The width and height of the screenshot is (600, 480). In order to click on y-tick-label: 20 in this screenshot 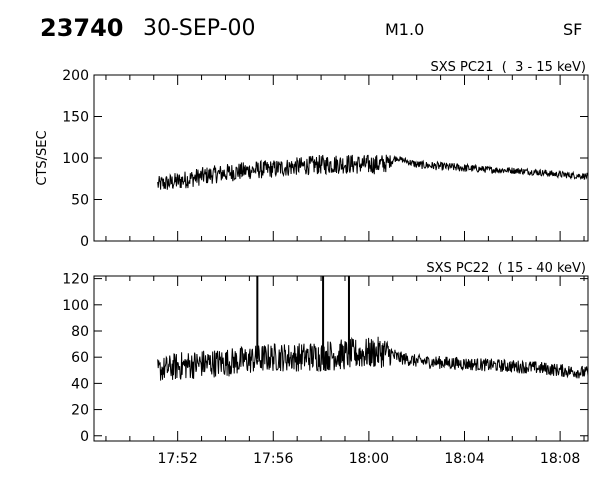, I will do `click(80, 411)`.